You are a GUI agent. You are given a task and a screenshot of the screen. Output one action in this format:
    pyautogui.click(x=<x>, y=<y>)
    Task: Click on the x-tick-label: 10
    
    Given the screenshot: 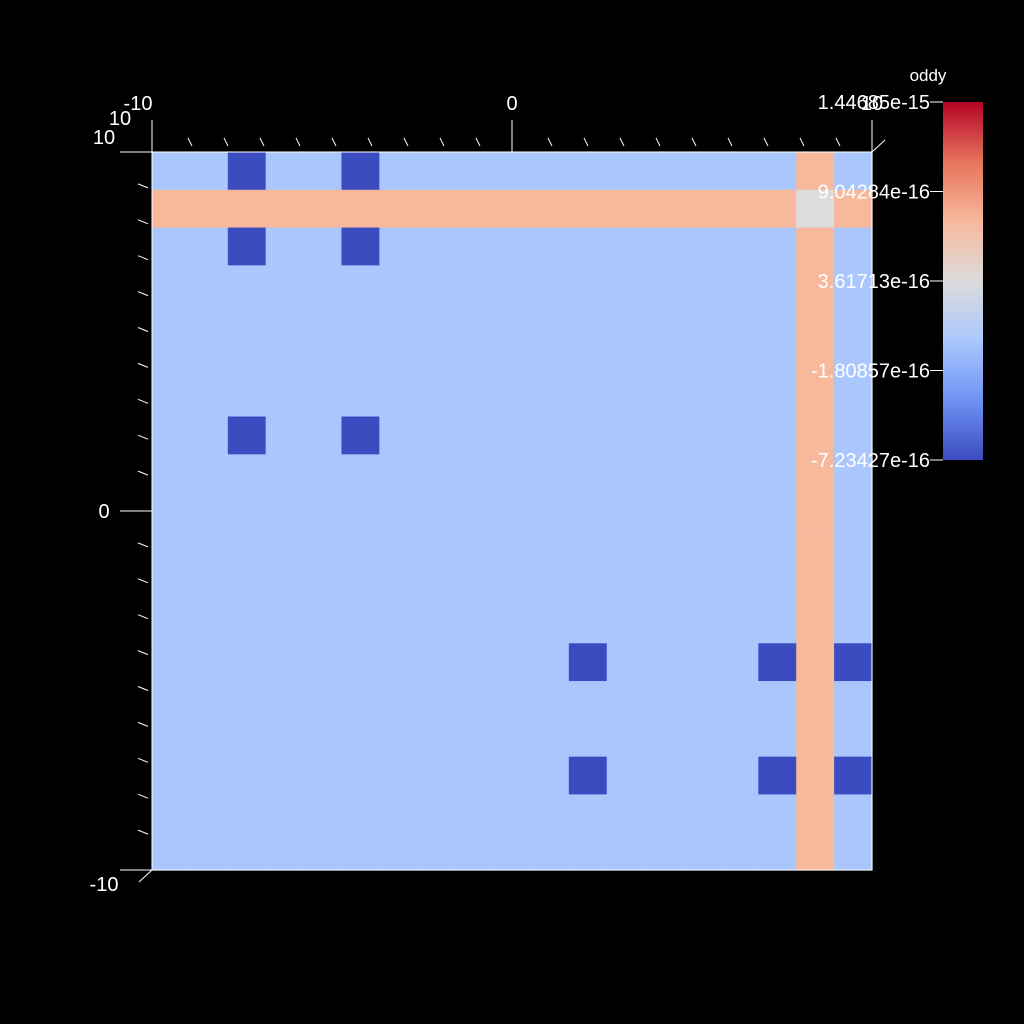 What is the action you would take?
    pyautogui.click(x=872, y=104)
    